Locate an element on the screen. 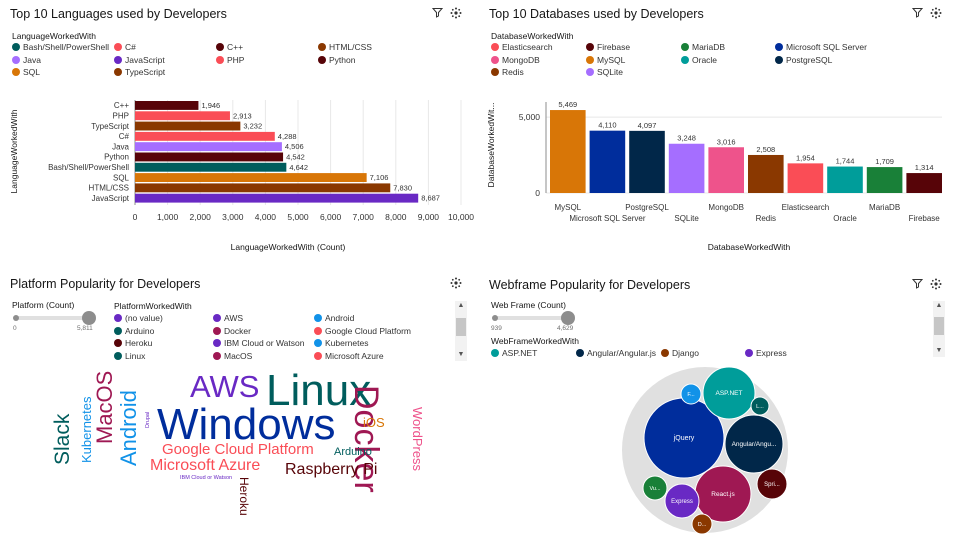 The width and height of the screenshot is (953, 536). y-axis-title: LanguageWorkedWith is located at coordinates (14, 151).